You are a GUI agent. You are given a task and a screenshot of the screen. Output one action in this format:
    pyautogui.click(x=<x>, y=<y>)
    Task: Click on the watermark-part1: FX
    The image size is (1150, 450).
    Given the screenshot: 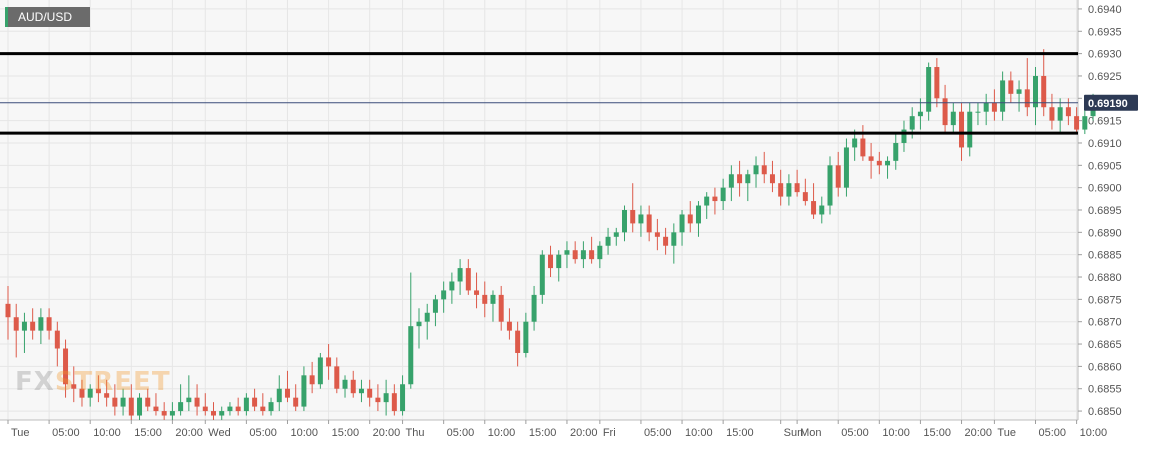 What is the action you would take?
    pyautogui.click(x=35, y=382)
    